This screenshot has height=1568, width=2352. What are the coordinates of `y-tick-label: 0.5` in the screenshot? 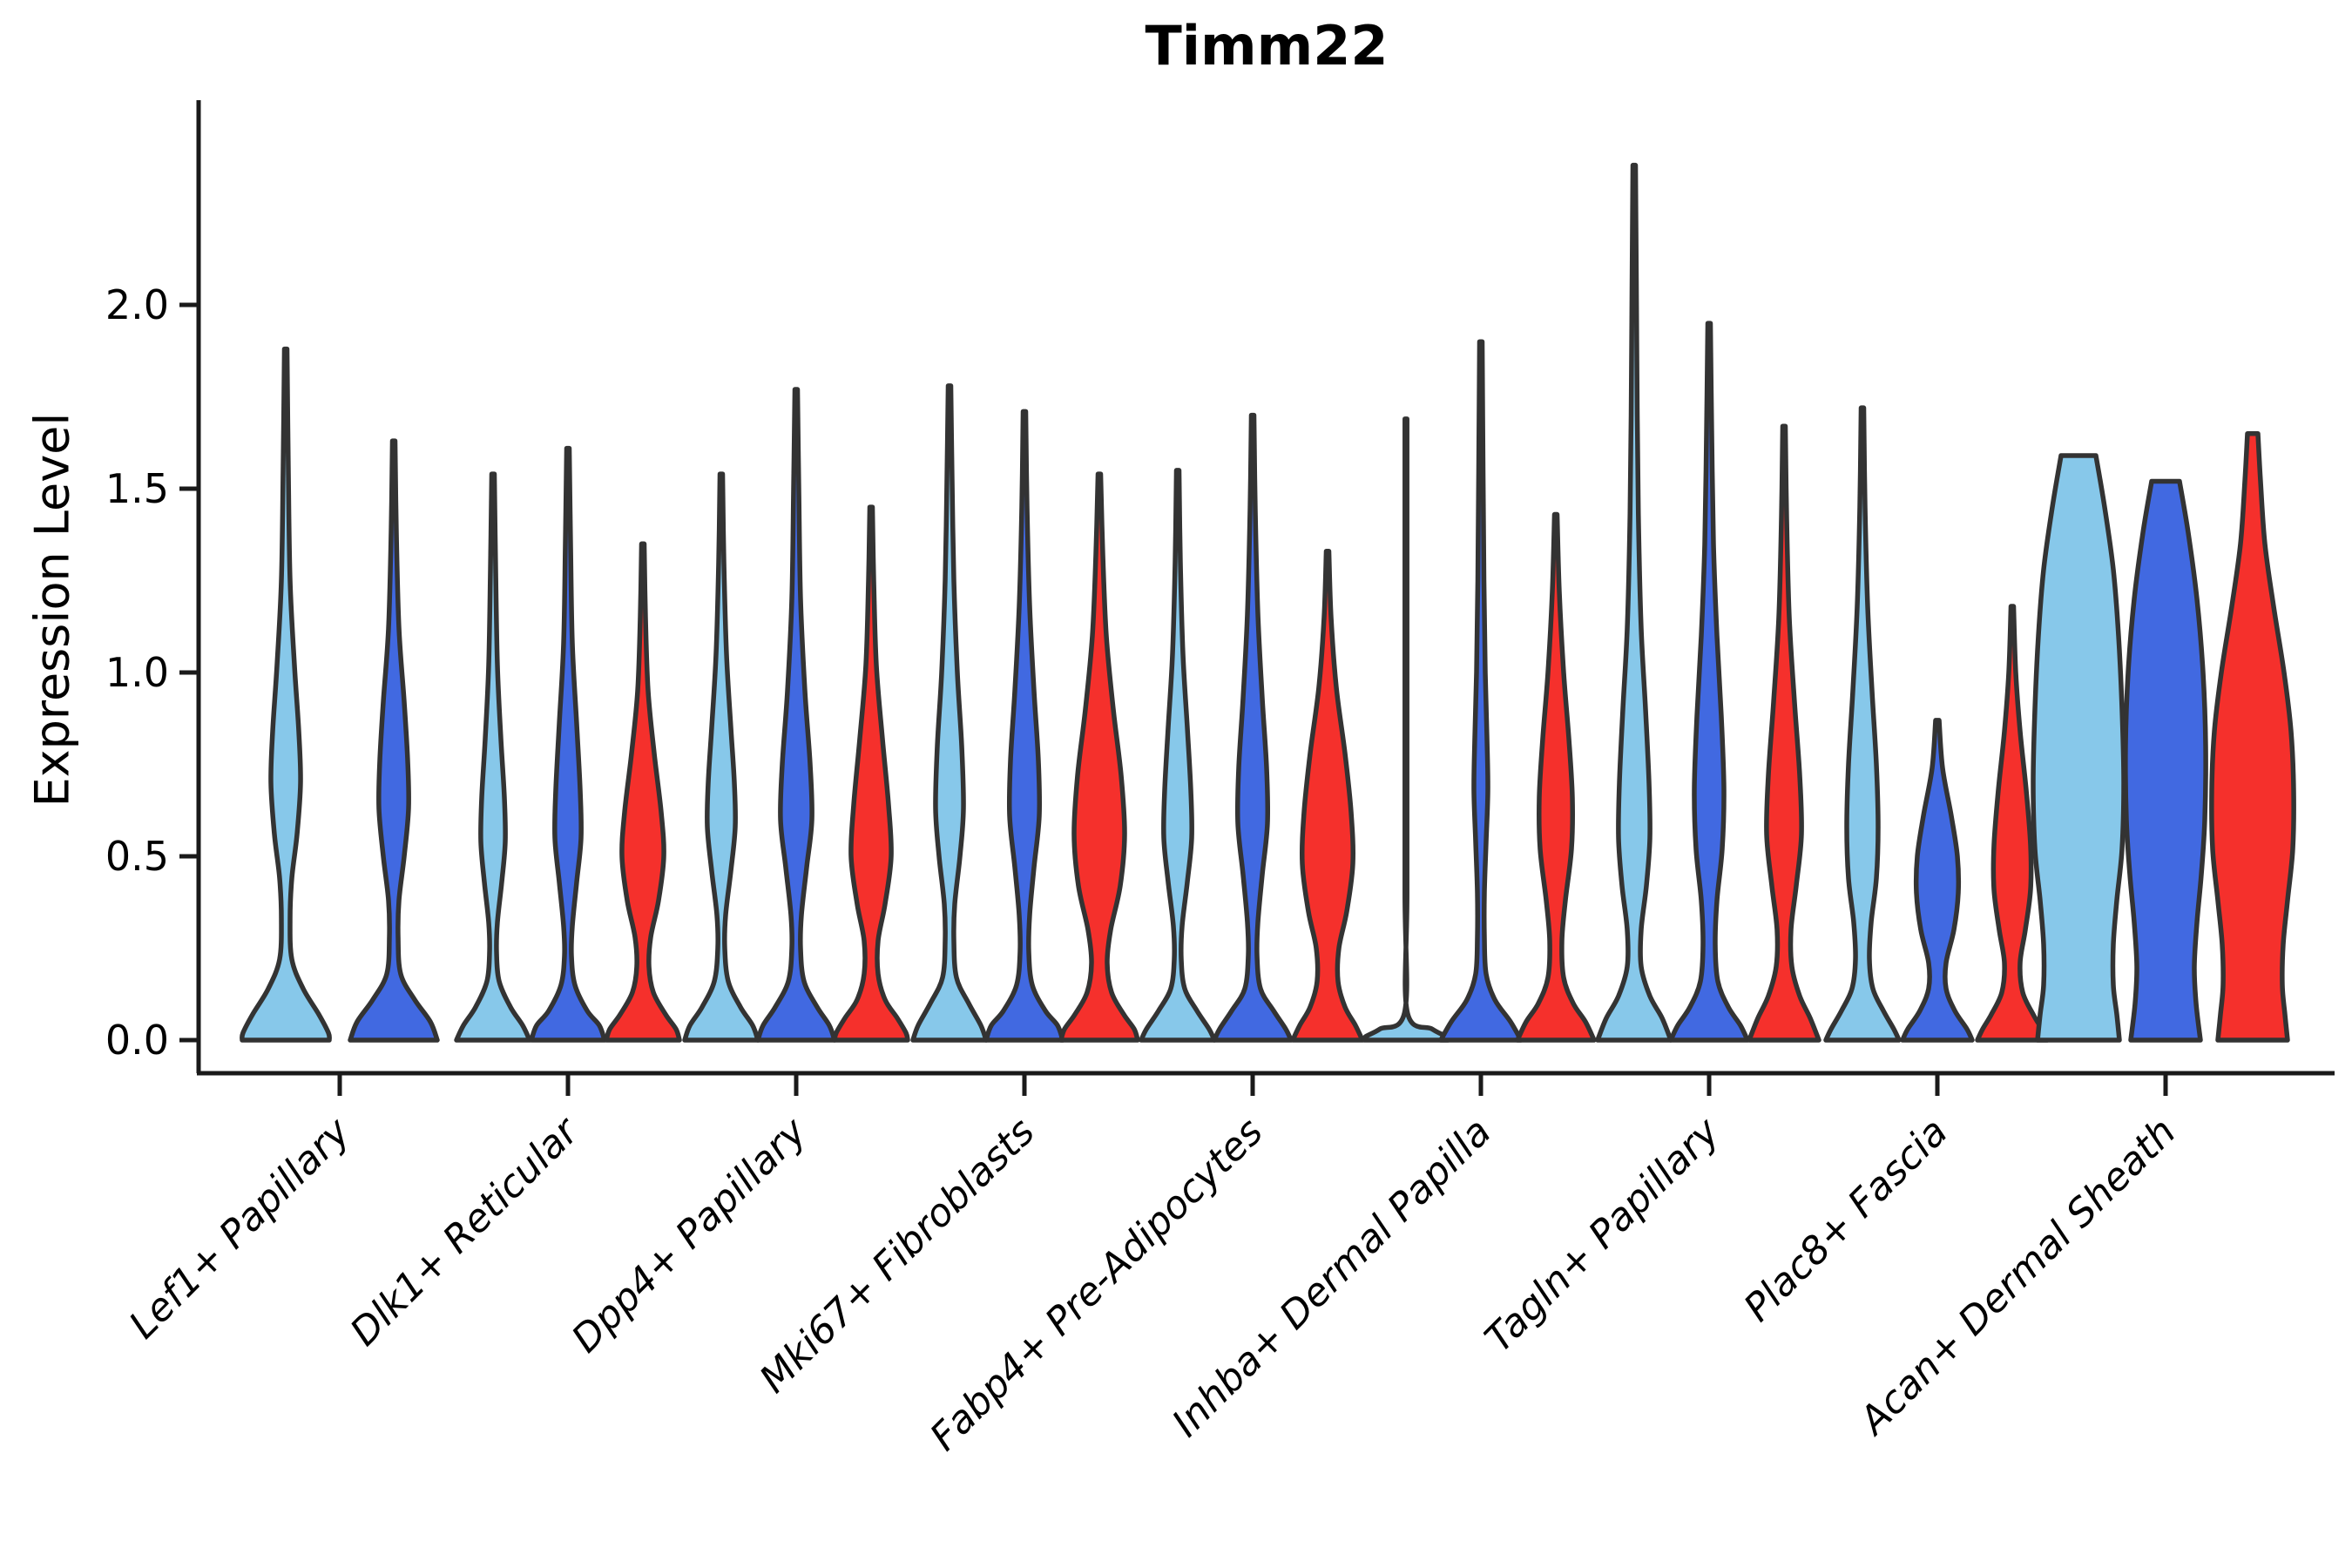 It's located at (137, 856).